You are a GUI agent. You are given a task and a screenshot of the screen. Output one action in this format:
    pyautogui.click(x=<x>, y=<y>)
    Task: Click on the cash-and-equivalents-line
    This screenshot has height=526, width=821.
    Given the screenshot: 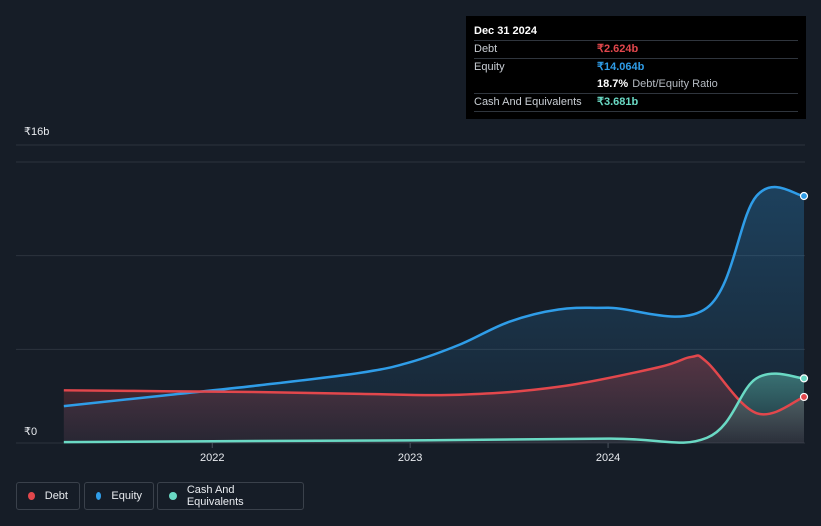 What is the action you would take?
    pyautogui.click(x=434, y=408)
    